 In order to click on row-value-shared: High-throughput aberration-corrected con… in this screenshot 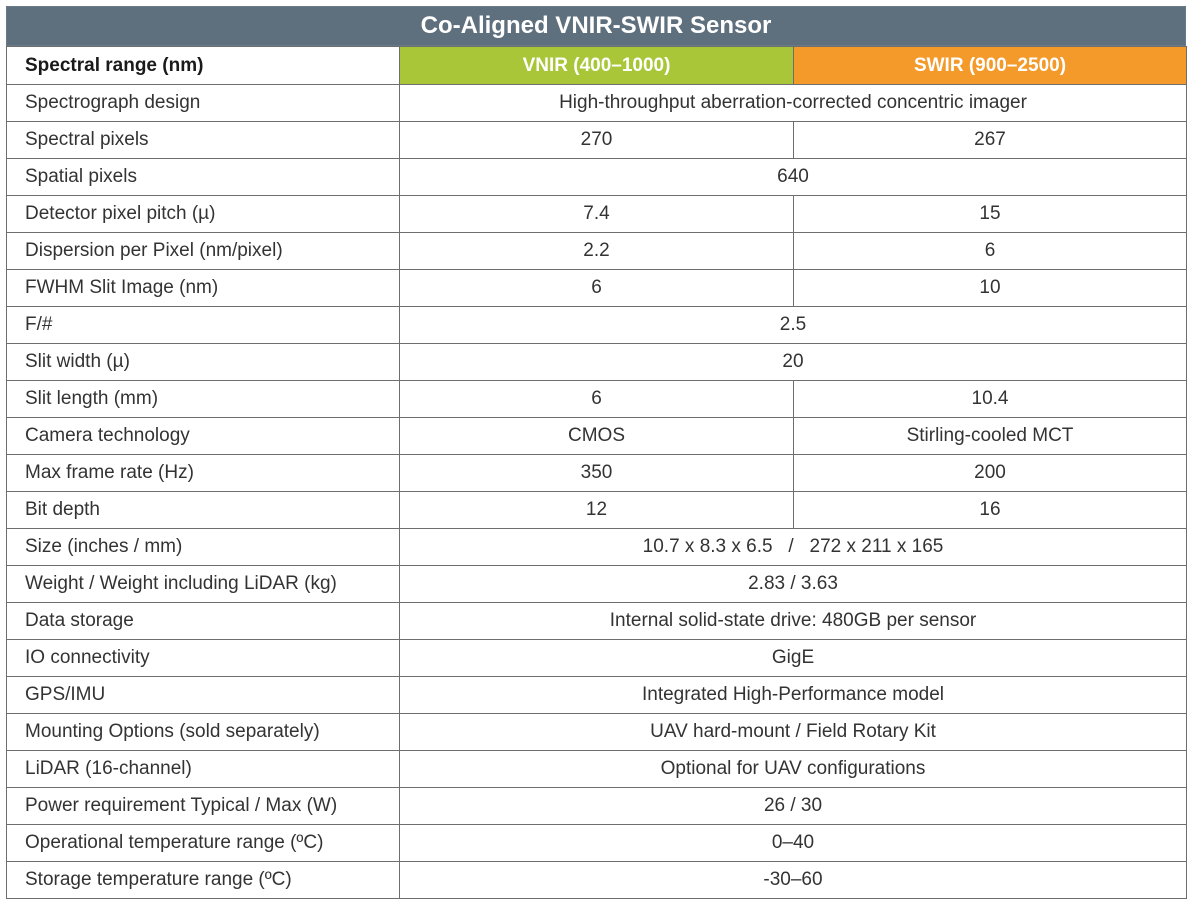, I will do `click(793, 103)`.